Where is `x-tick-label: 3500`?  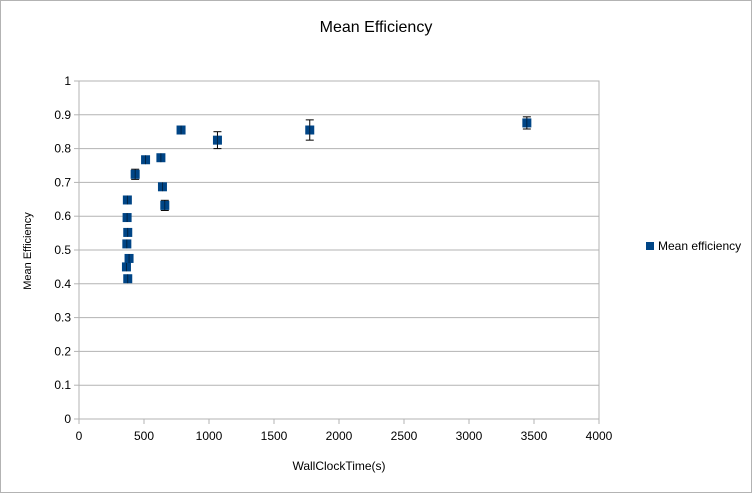
x-tick-label: 3500 is located at coordinates (534, 436).